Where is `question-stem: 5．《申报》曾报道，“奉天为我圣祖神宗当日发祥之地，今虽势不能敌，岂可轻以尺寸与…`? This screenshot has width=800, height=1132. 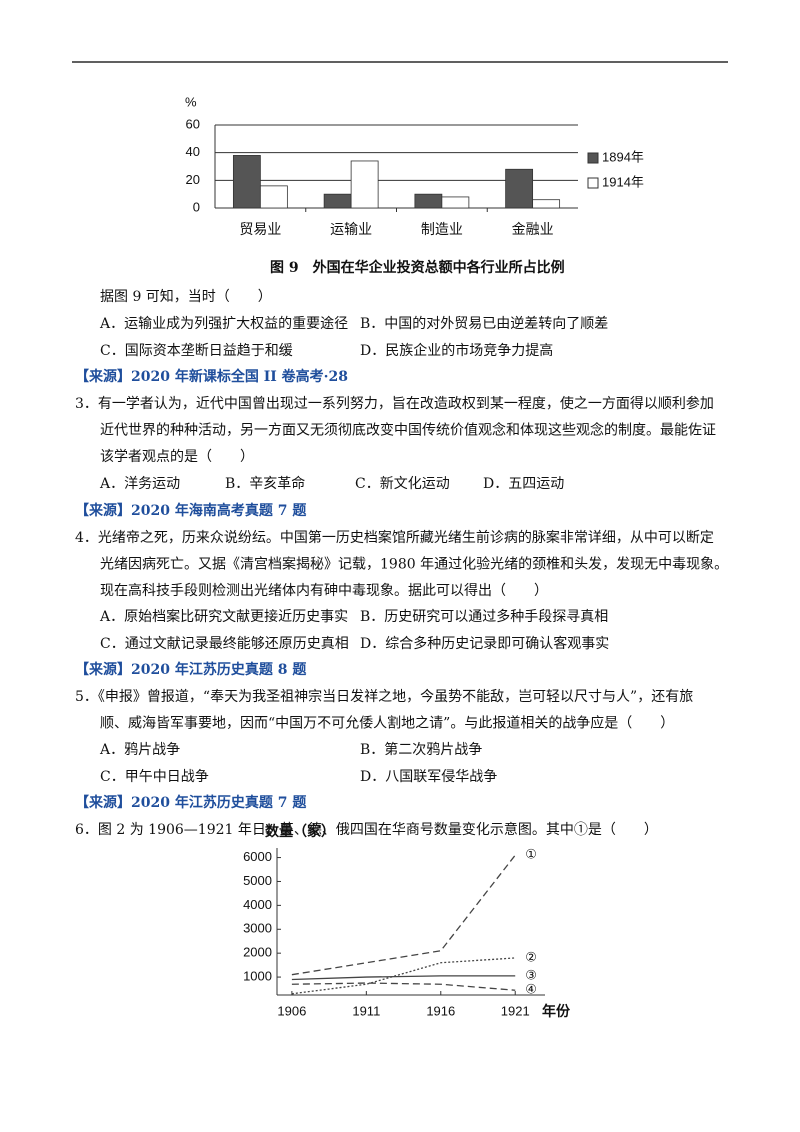
question-stem: 5．《申报》曾报道，“奉天为我圣祖神宗当日发祥之地，今虽势不能敌，岂可轻以尺寸与… is located at coordinates (384, 697).